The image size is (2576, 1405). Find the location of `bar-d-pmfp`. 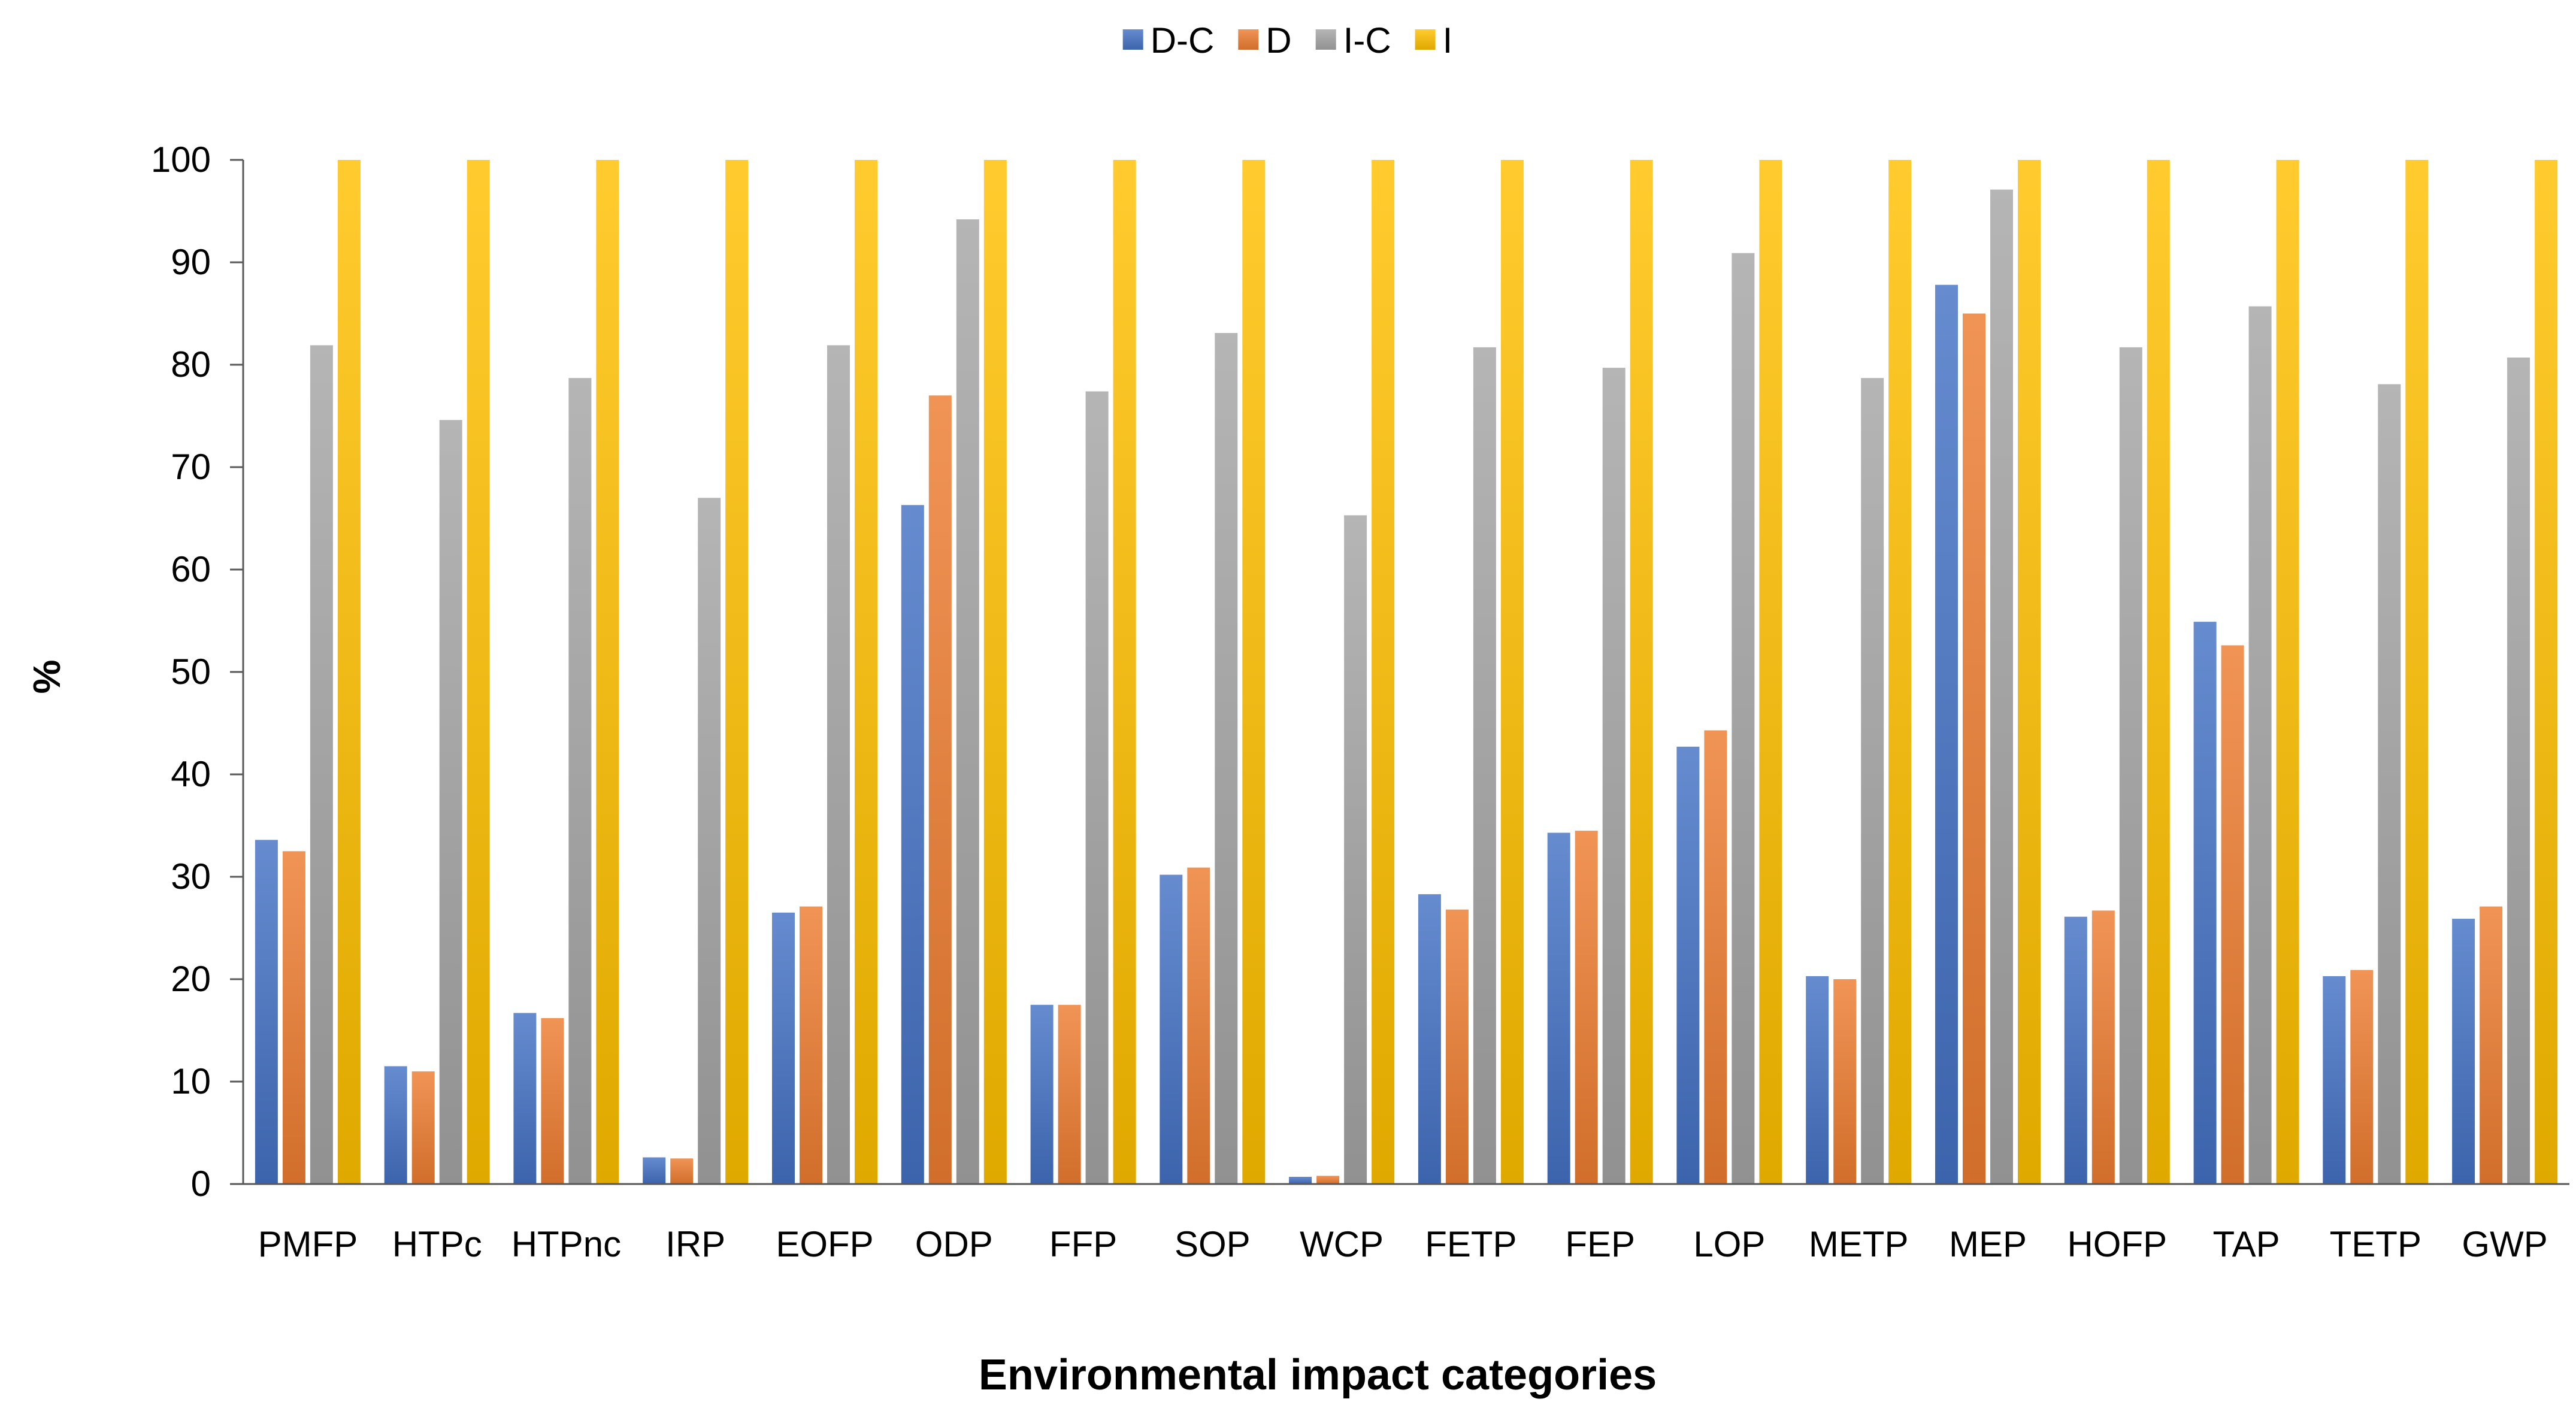

bar-d-pmfp is located at coordinates (293, 1018).